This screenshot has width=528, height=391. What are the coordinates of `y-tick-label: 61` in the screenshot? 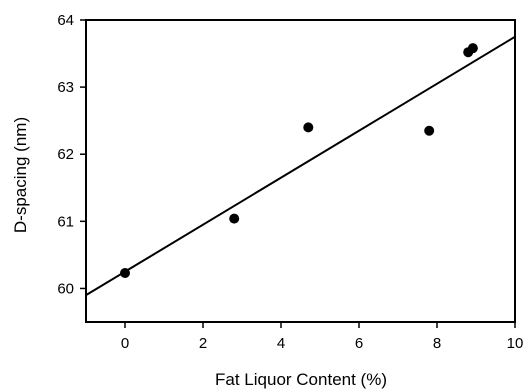 It's located at (65, 221).